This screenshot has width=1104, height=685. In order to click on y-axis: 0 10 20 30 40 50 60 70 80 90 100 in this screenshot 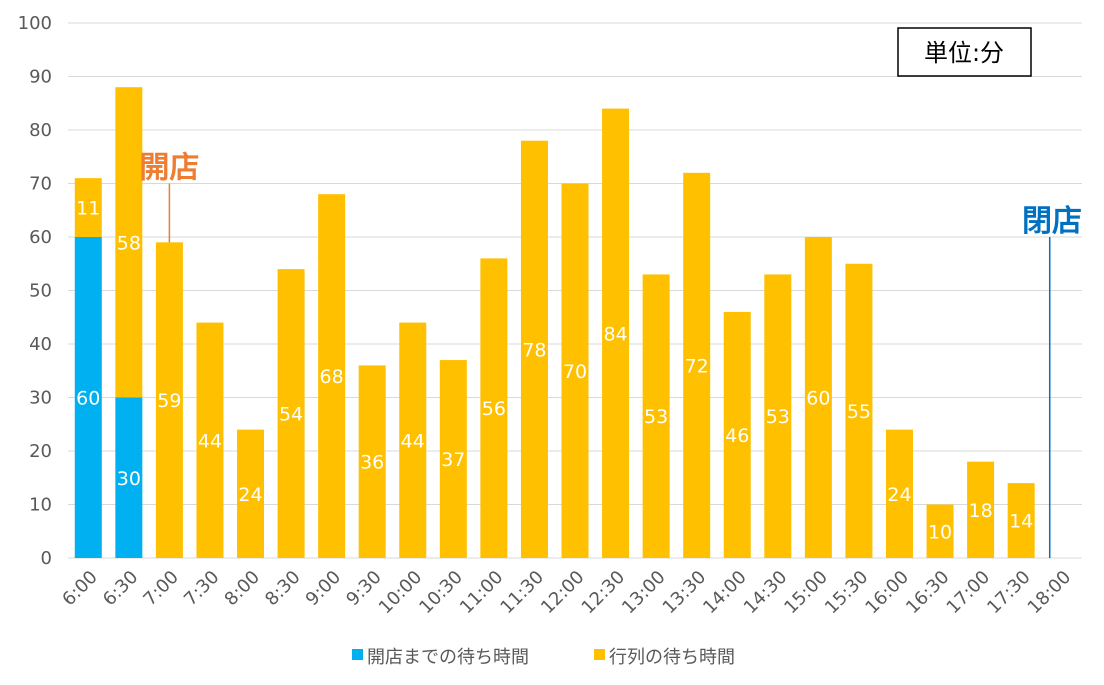, I will do `click(35, 291)`.